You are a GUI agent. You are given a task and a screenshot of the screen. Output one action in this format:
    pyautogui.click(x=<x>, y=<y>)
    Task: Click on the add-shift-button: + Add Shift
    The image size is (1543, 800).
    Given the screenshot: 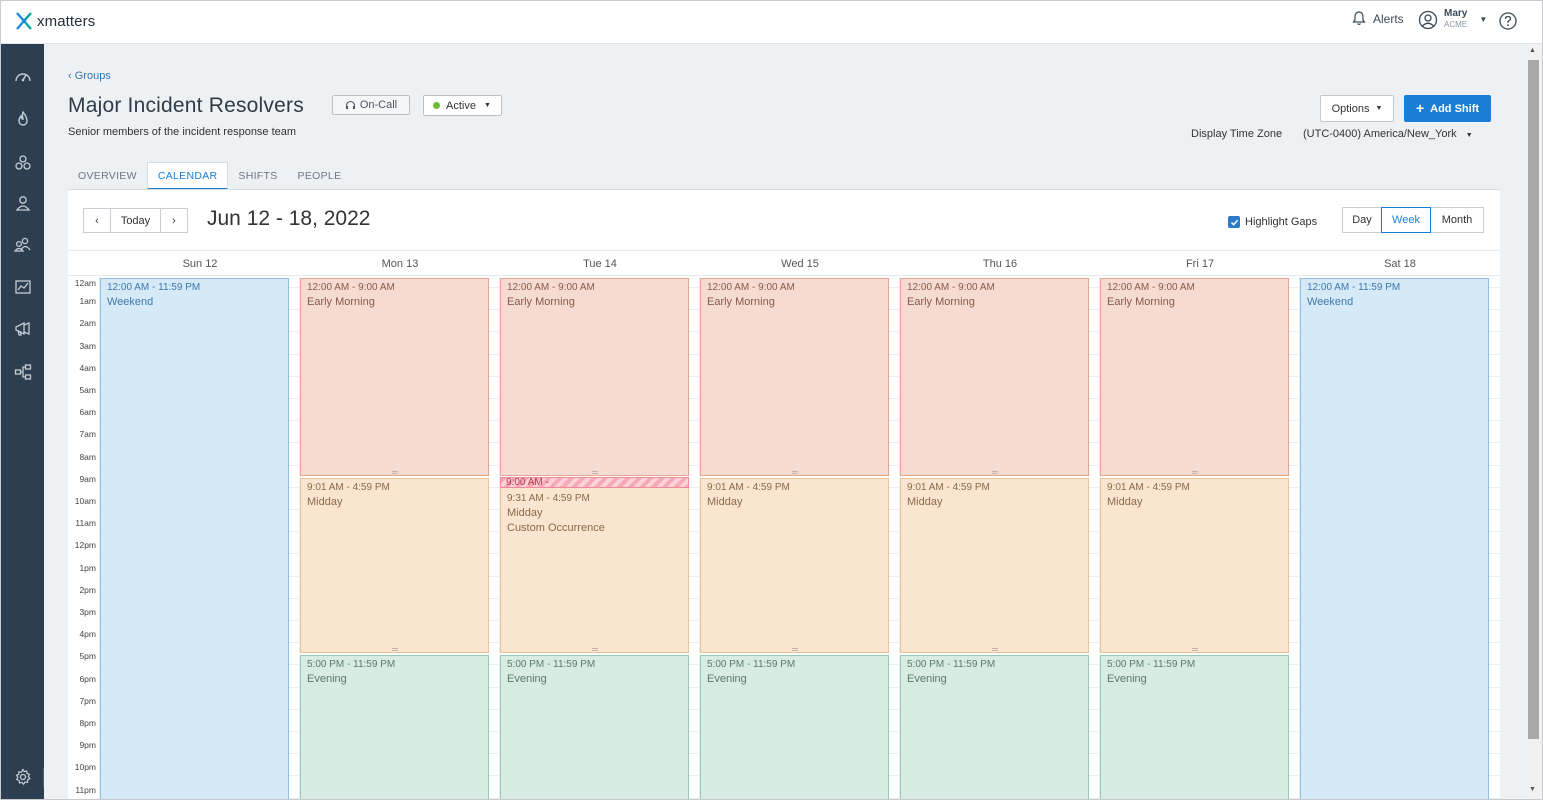 What is the action you would take?
    pyautogui.click(x=1447, y=108)
    